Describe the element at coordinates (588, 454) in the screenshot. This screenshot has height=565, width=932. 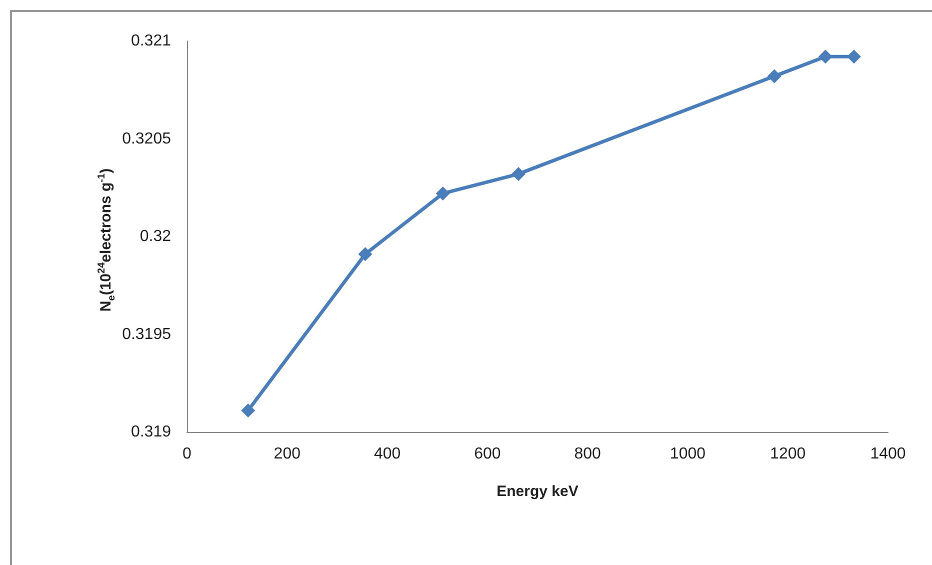
I see `x-tick-label: 800` at that location.